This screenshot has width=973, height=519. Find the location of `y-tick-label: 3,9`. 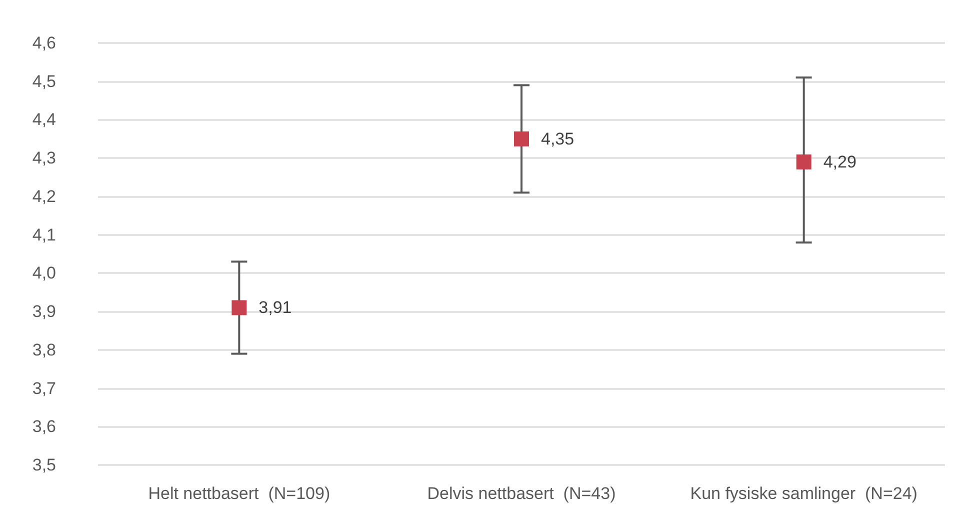

y-tick-label: 3,9 is located at coordinates (44, 312).